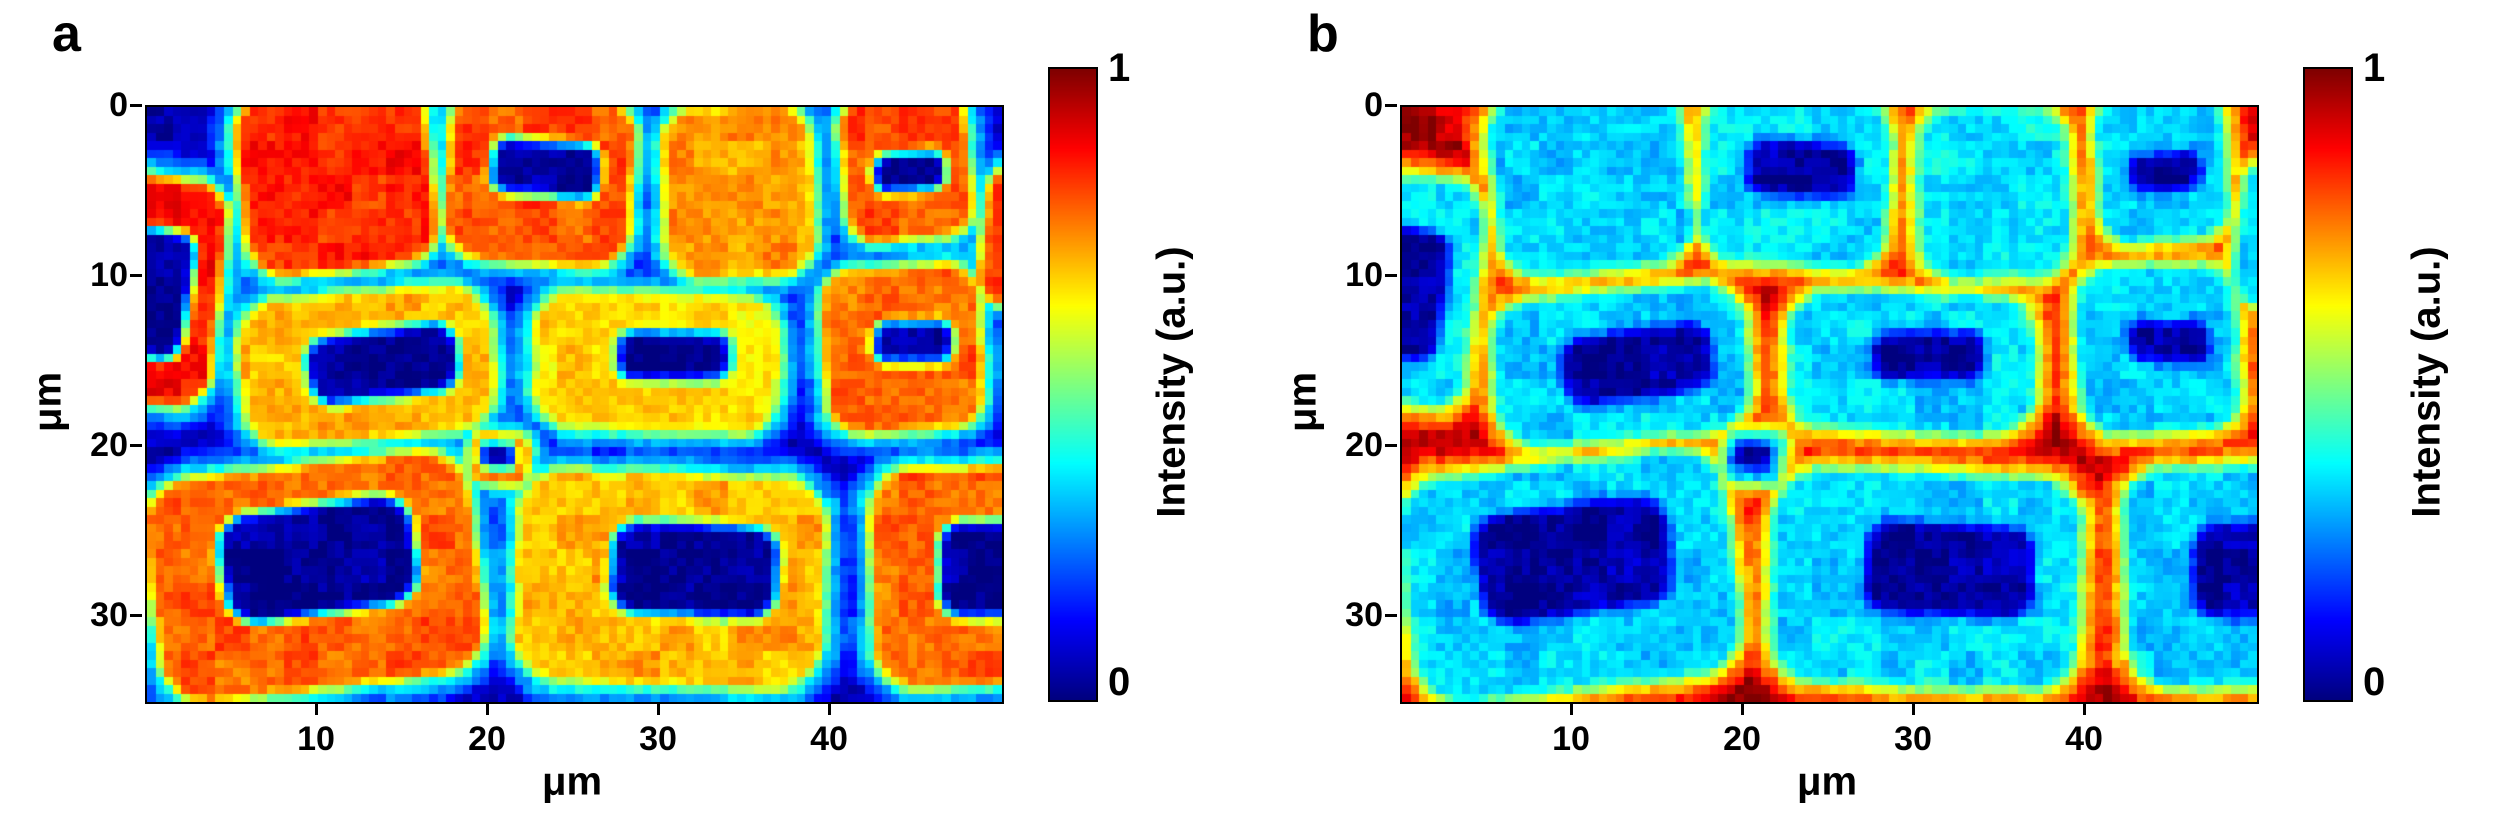 The height and width of the screenshot is (829, 2500). I want to click on panel-a-letter: a, so click(66, 34).